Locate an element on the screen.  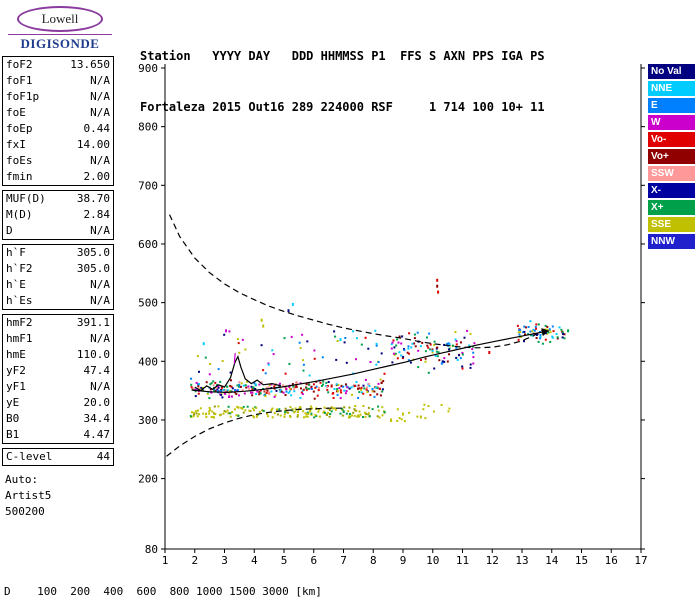
parameter-name: MUF(D) is located at coordinates (26, 198).